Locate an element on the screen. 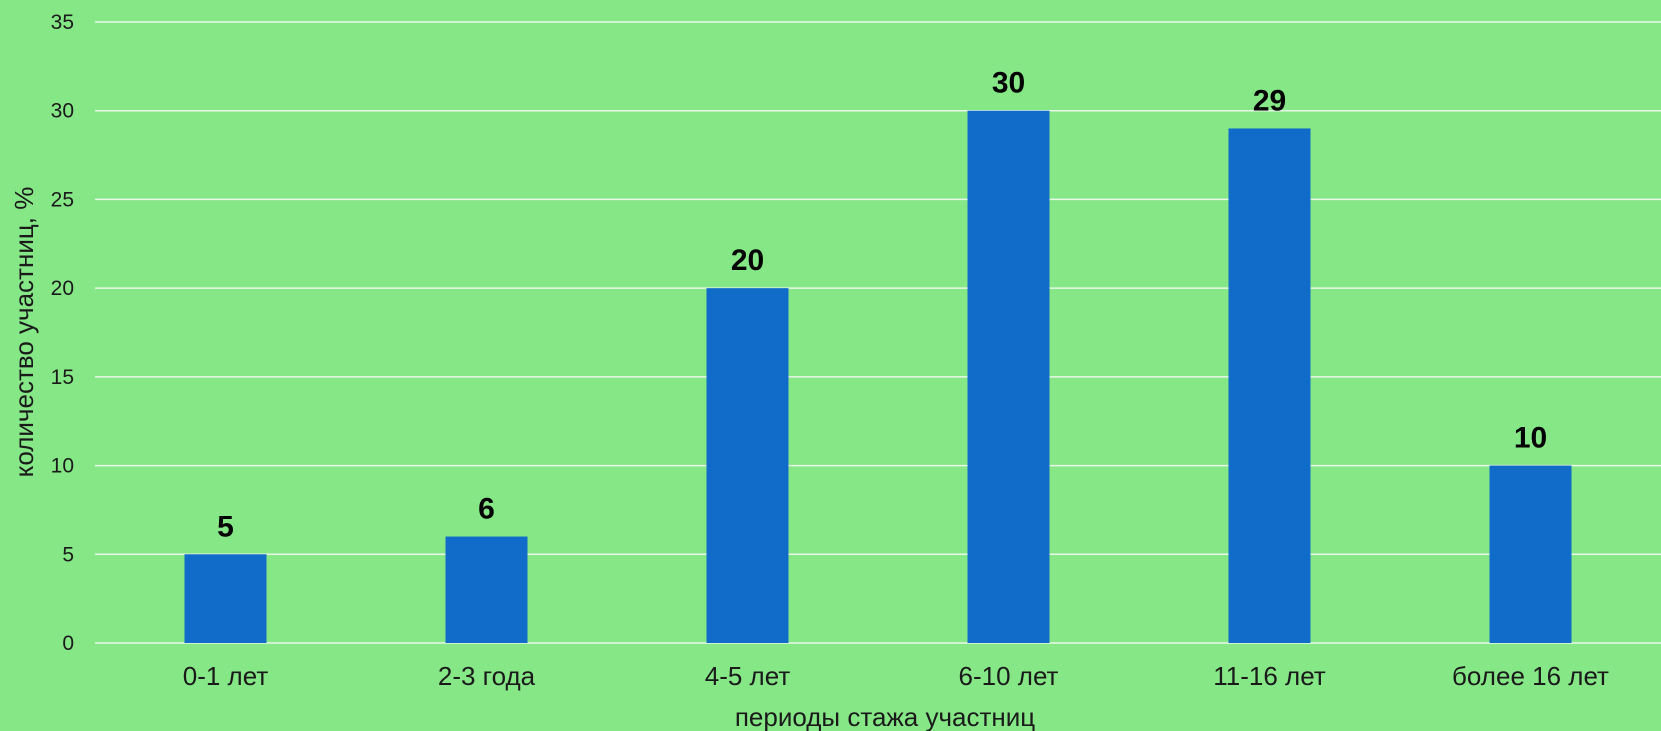 Image resolution: width=1661 pixels, height=731 pixels. x-tick-label: 11-16 лет is located at coordinates (1269, 676).